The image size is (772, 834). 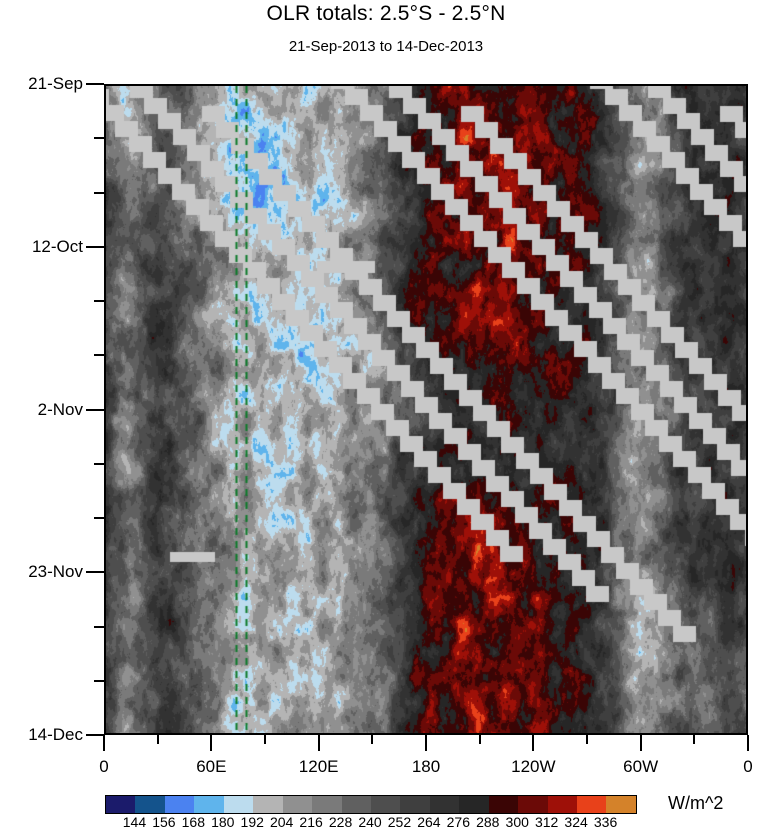 What do you see at coordinates (546, 822) in the screenshot?
I see `colorbar-tick-label: 312` at bounding box center [546, 822].